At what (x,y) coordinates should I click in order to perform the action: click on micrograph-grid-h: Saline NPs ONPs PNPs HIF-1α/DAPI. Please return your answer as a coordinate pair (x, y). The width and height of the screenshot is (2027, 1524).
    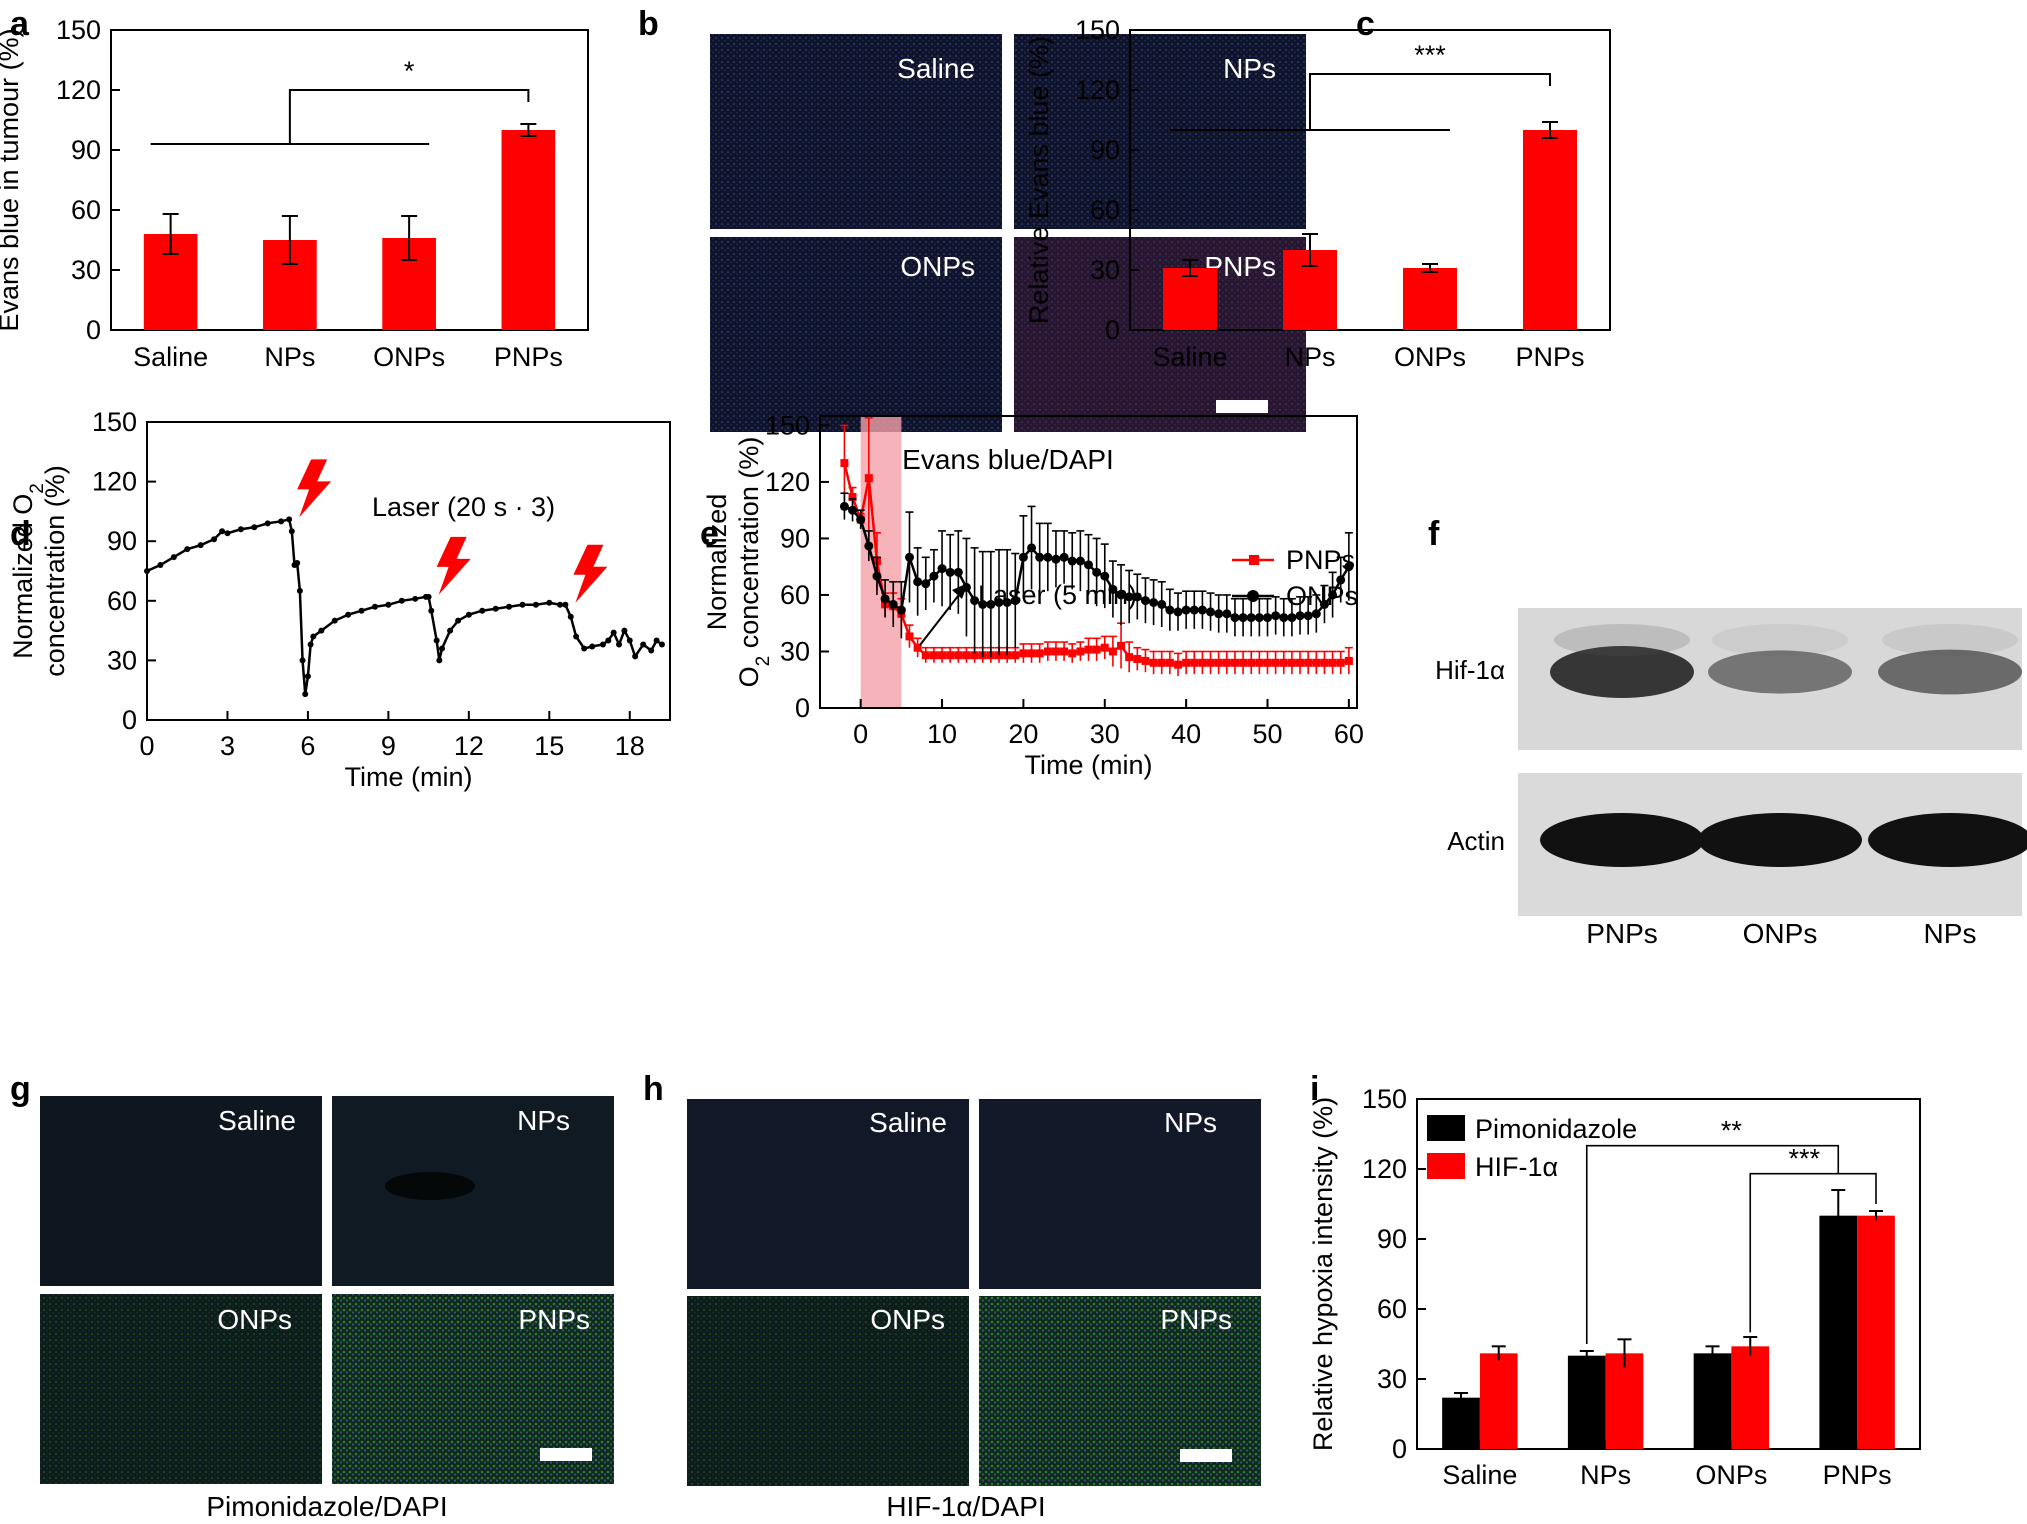
    Looking at the image, I should click on (974, 1310).